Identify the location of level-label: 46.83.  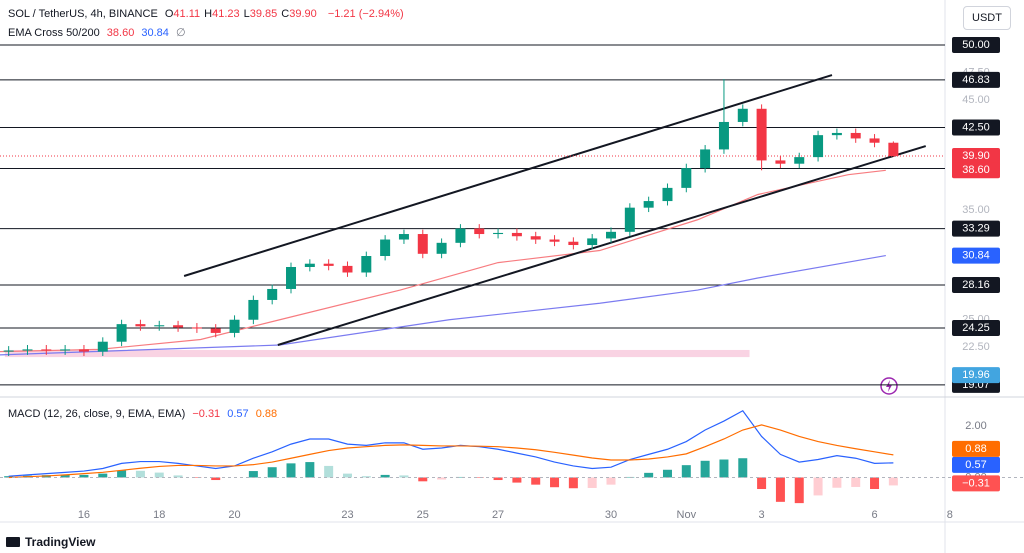
(976, 80).